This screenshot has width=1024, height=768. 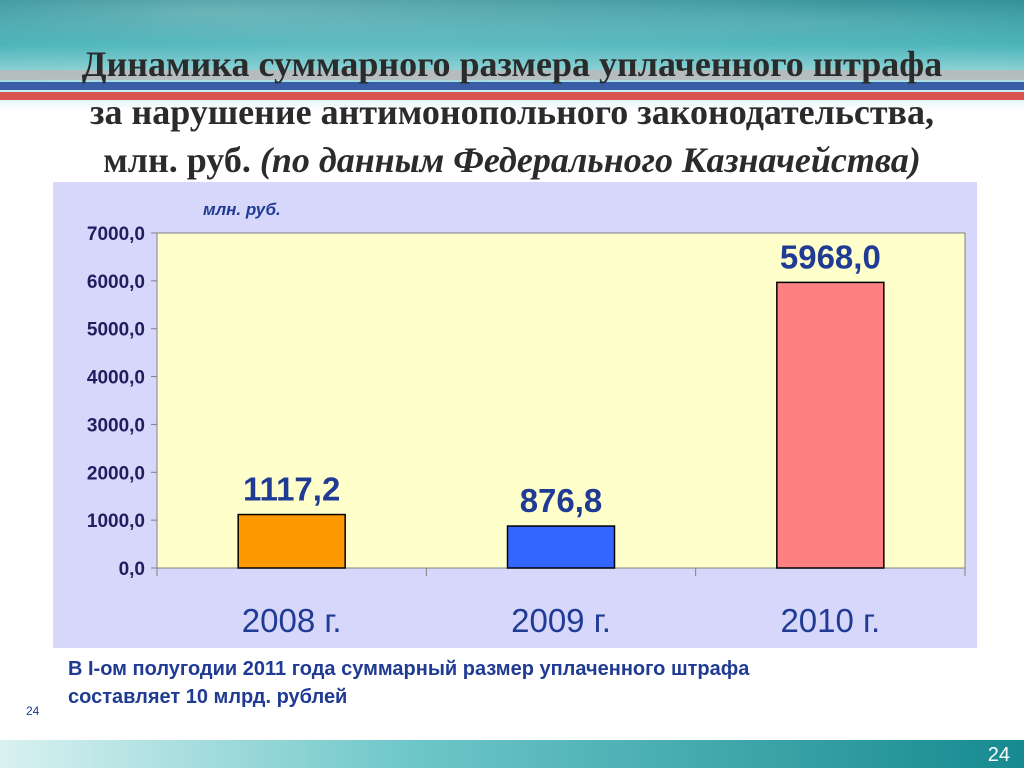 What do you see at coordinates (132, 569) in the screenshot?
I see `y-tick-label: 0,0` at bounding box center [132, 569].